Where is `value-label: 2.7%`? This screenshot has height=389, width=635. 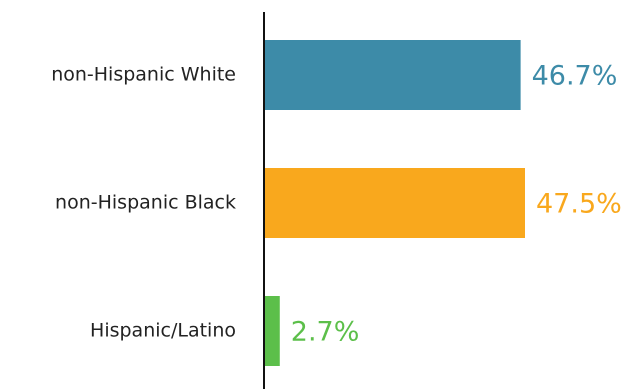
value-label: 2.7% is located at coordinates (325, 332).